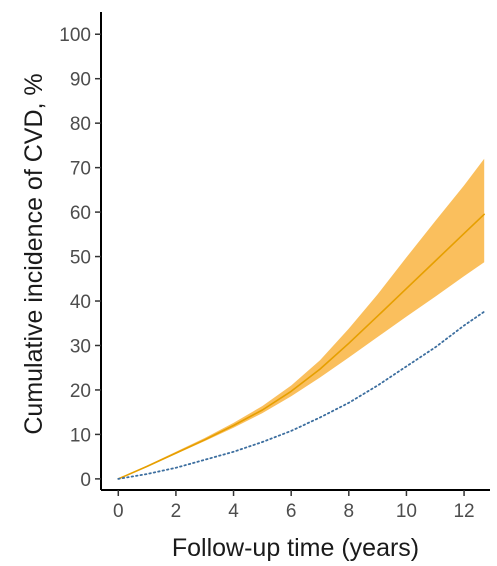  I want to click on y-tick-label: 50, so click(80, 258).